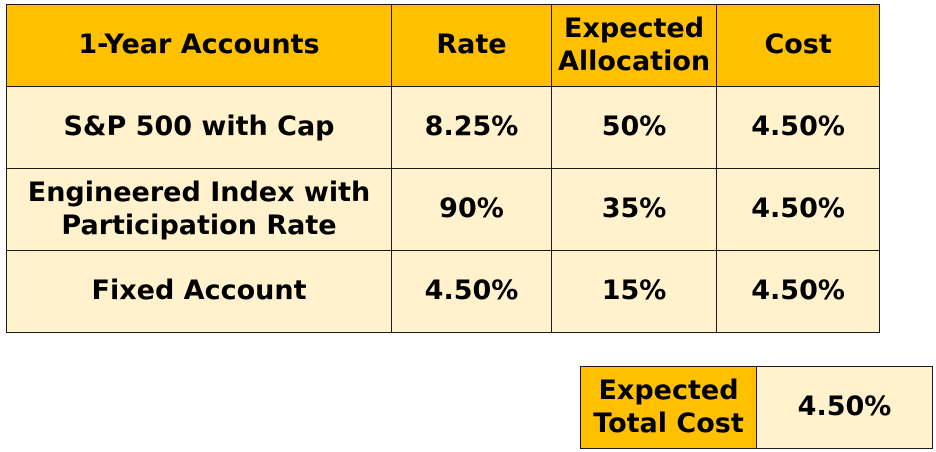 Image resolution: width=936 pixels, height=452 pixels. I want to click on total-cost-value: 4.50%, so click(844, 407).